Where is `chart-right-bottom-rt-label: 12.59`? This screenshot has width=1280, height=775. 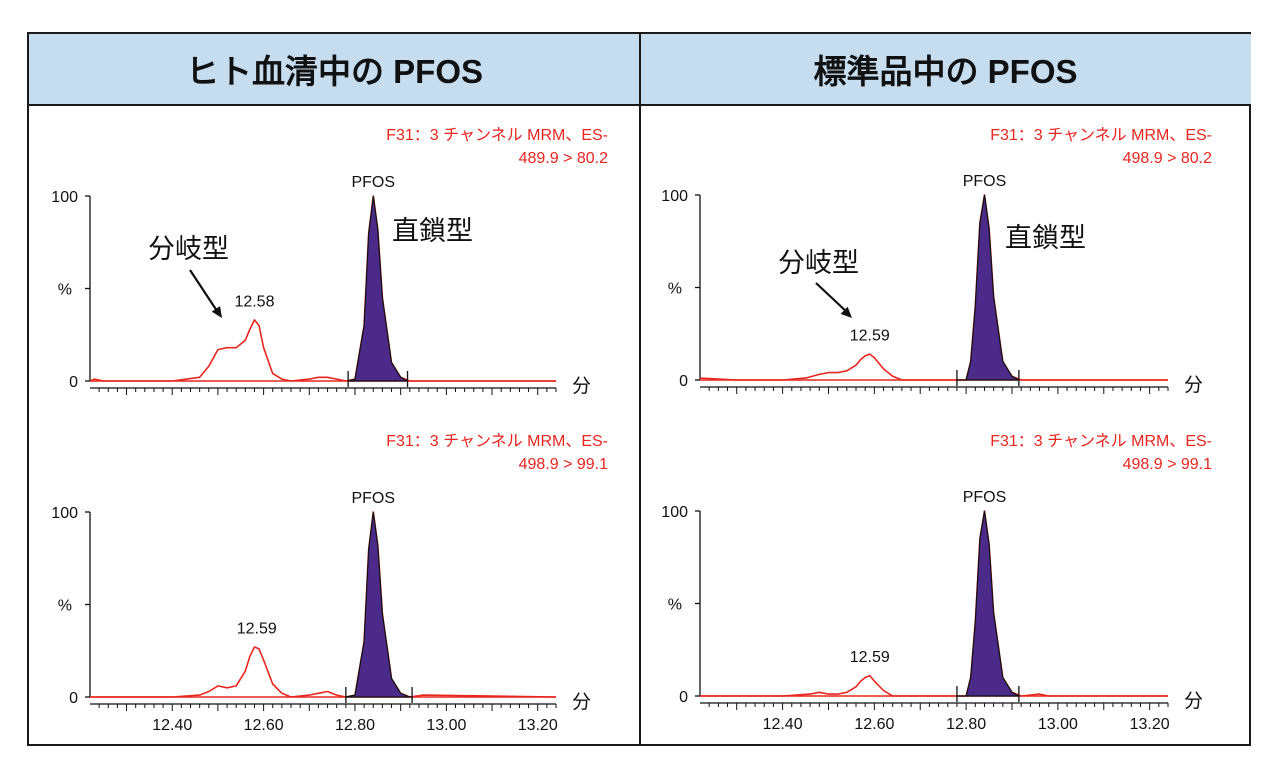
chart-right-bottom-rt-label: 12.59 is located at coordinates (870, 657).